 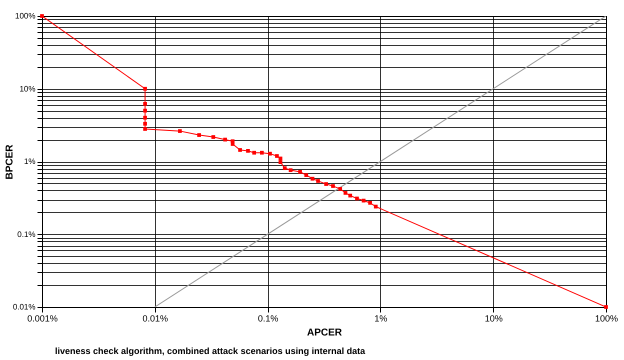 I want to click on x-tick-label: 1%, so click(x=381, y=319).